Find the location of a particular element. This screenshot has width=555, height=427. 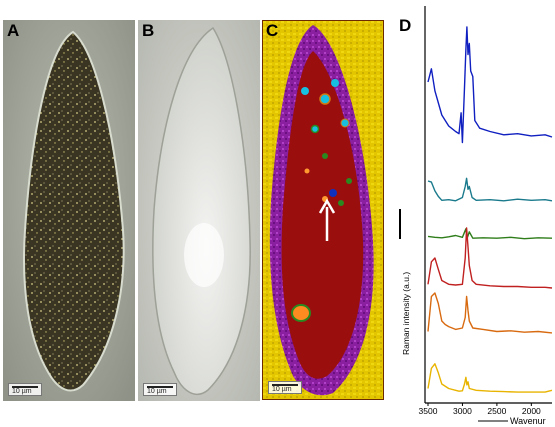

y-axis-label: Raman intensity (a.u.) is located at coordinates (406, 313).